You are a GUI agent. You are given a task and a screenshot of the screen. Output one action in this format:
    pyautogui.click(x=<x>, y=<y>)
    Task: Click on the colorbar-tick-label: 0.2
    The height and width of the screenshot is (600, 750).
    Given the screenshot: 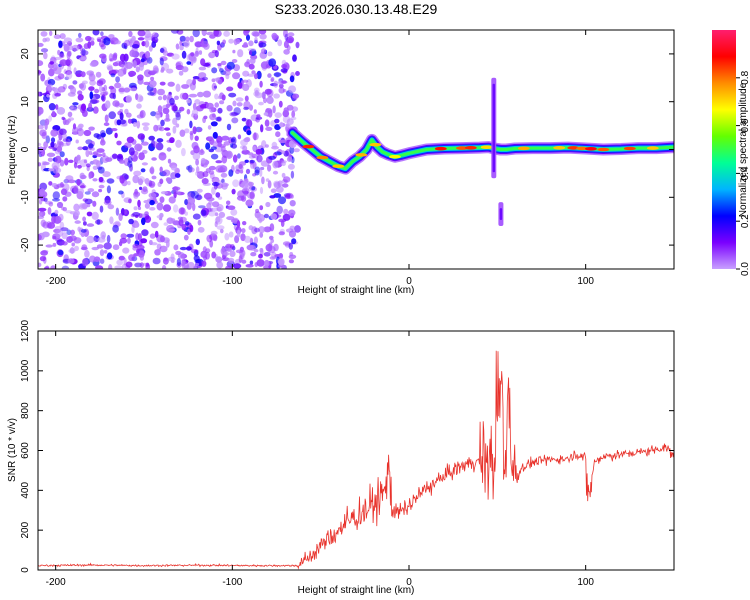 What is the action you would take?
    pyautogui.click(x=745, y=221)
    